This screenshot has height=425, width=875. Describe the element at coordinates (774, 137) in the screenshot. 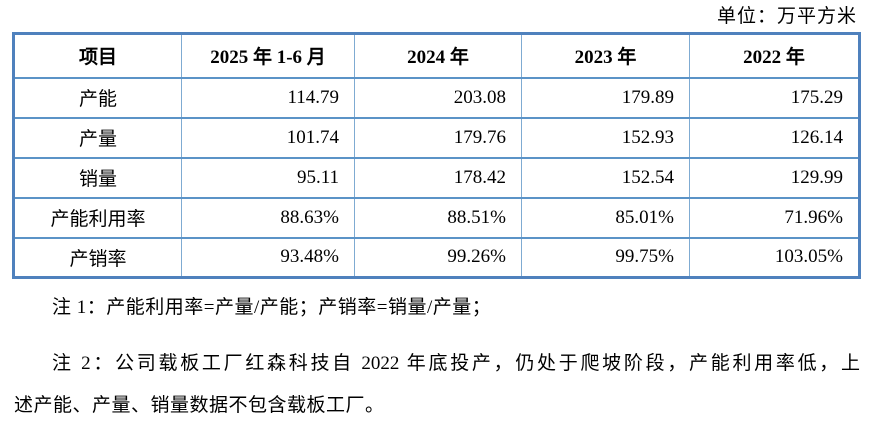

I see `value-cell: 126.14` at that location.